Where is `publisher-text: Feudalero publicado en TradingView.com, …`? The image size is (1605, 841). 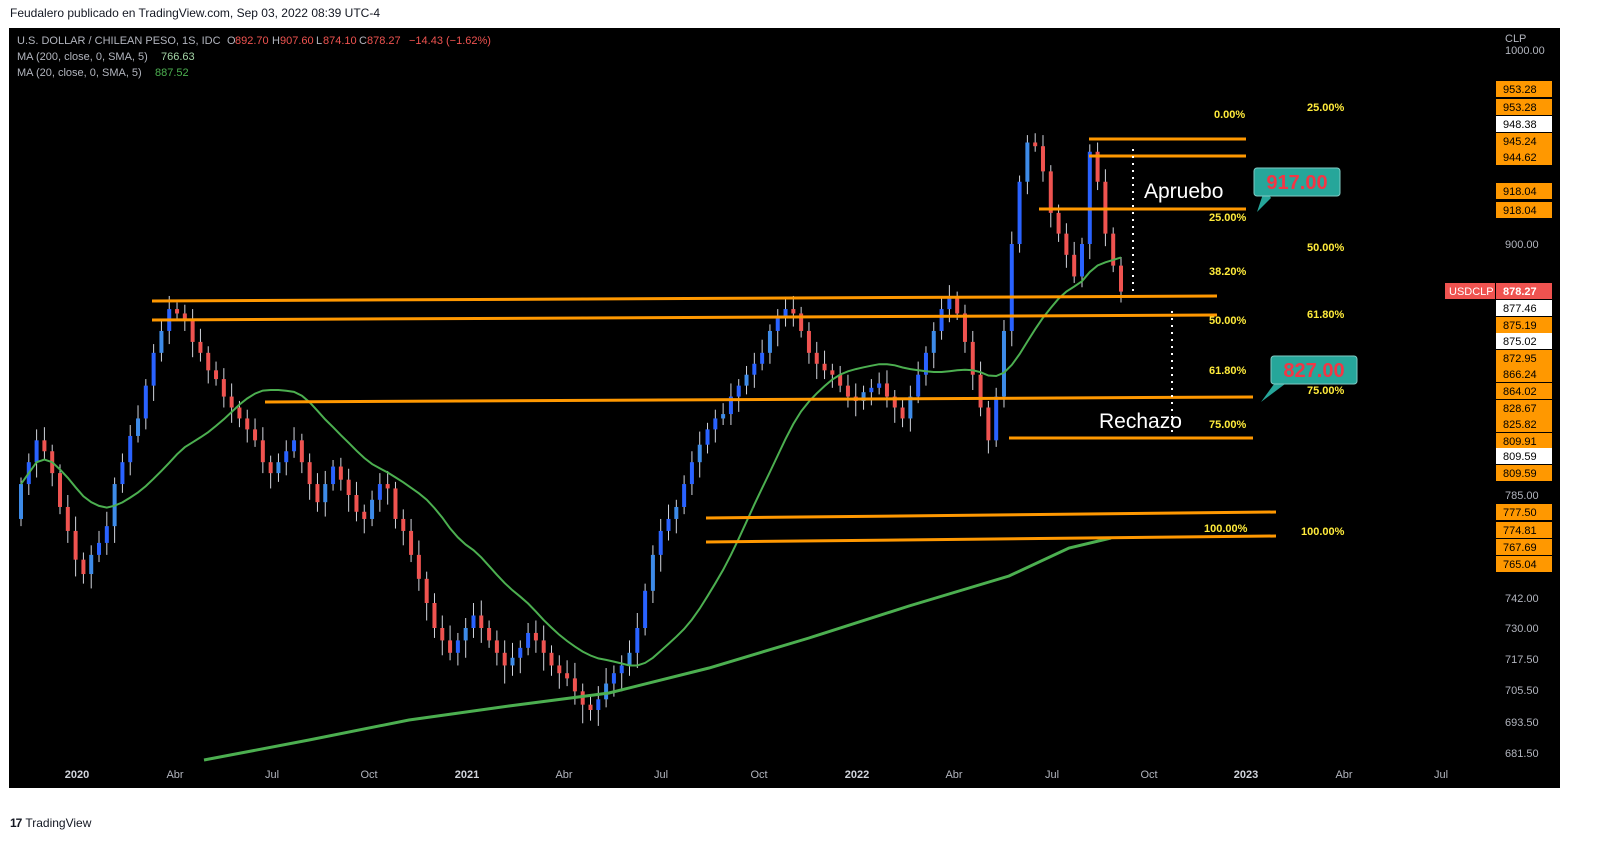 publisher-text: Feudalero publicado en TradingView.com, … is located at coordinates (195, 13).